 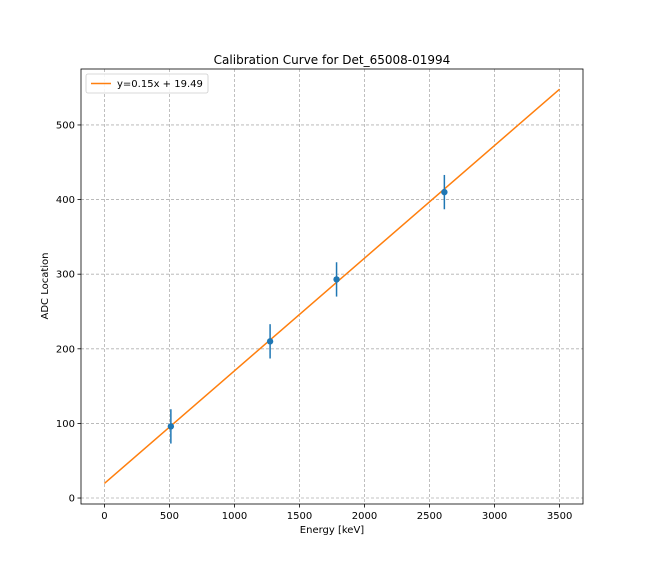 I want to click on y-tick-label: 400, so click(x=65, y=200).